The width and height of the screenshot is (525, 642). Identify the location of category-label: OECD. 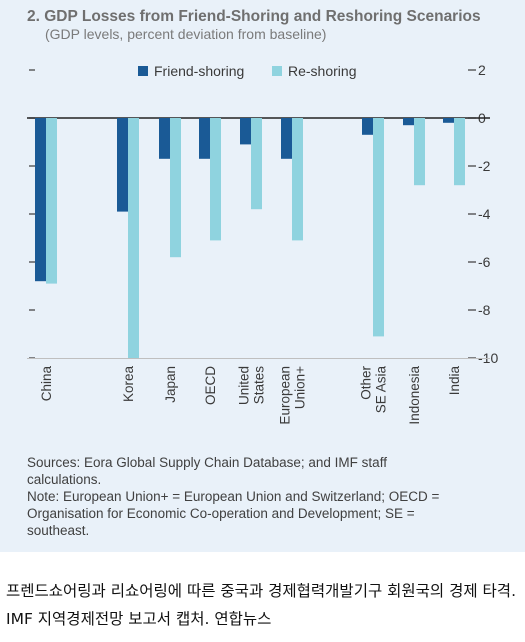
(210, 385).